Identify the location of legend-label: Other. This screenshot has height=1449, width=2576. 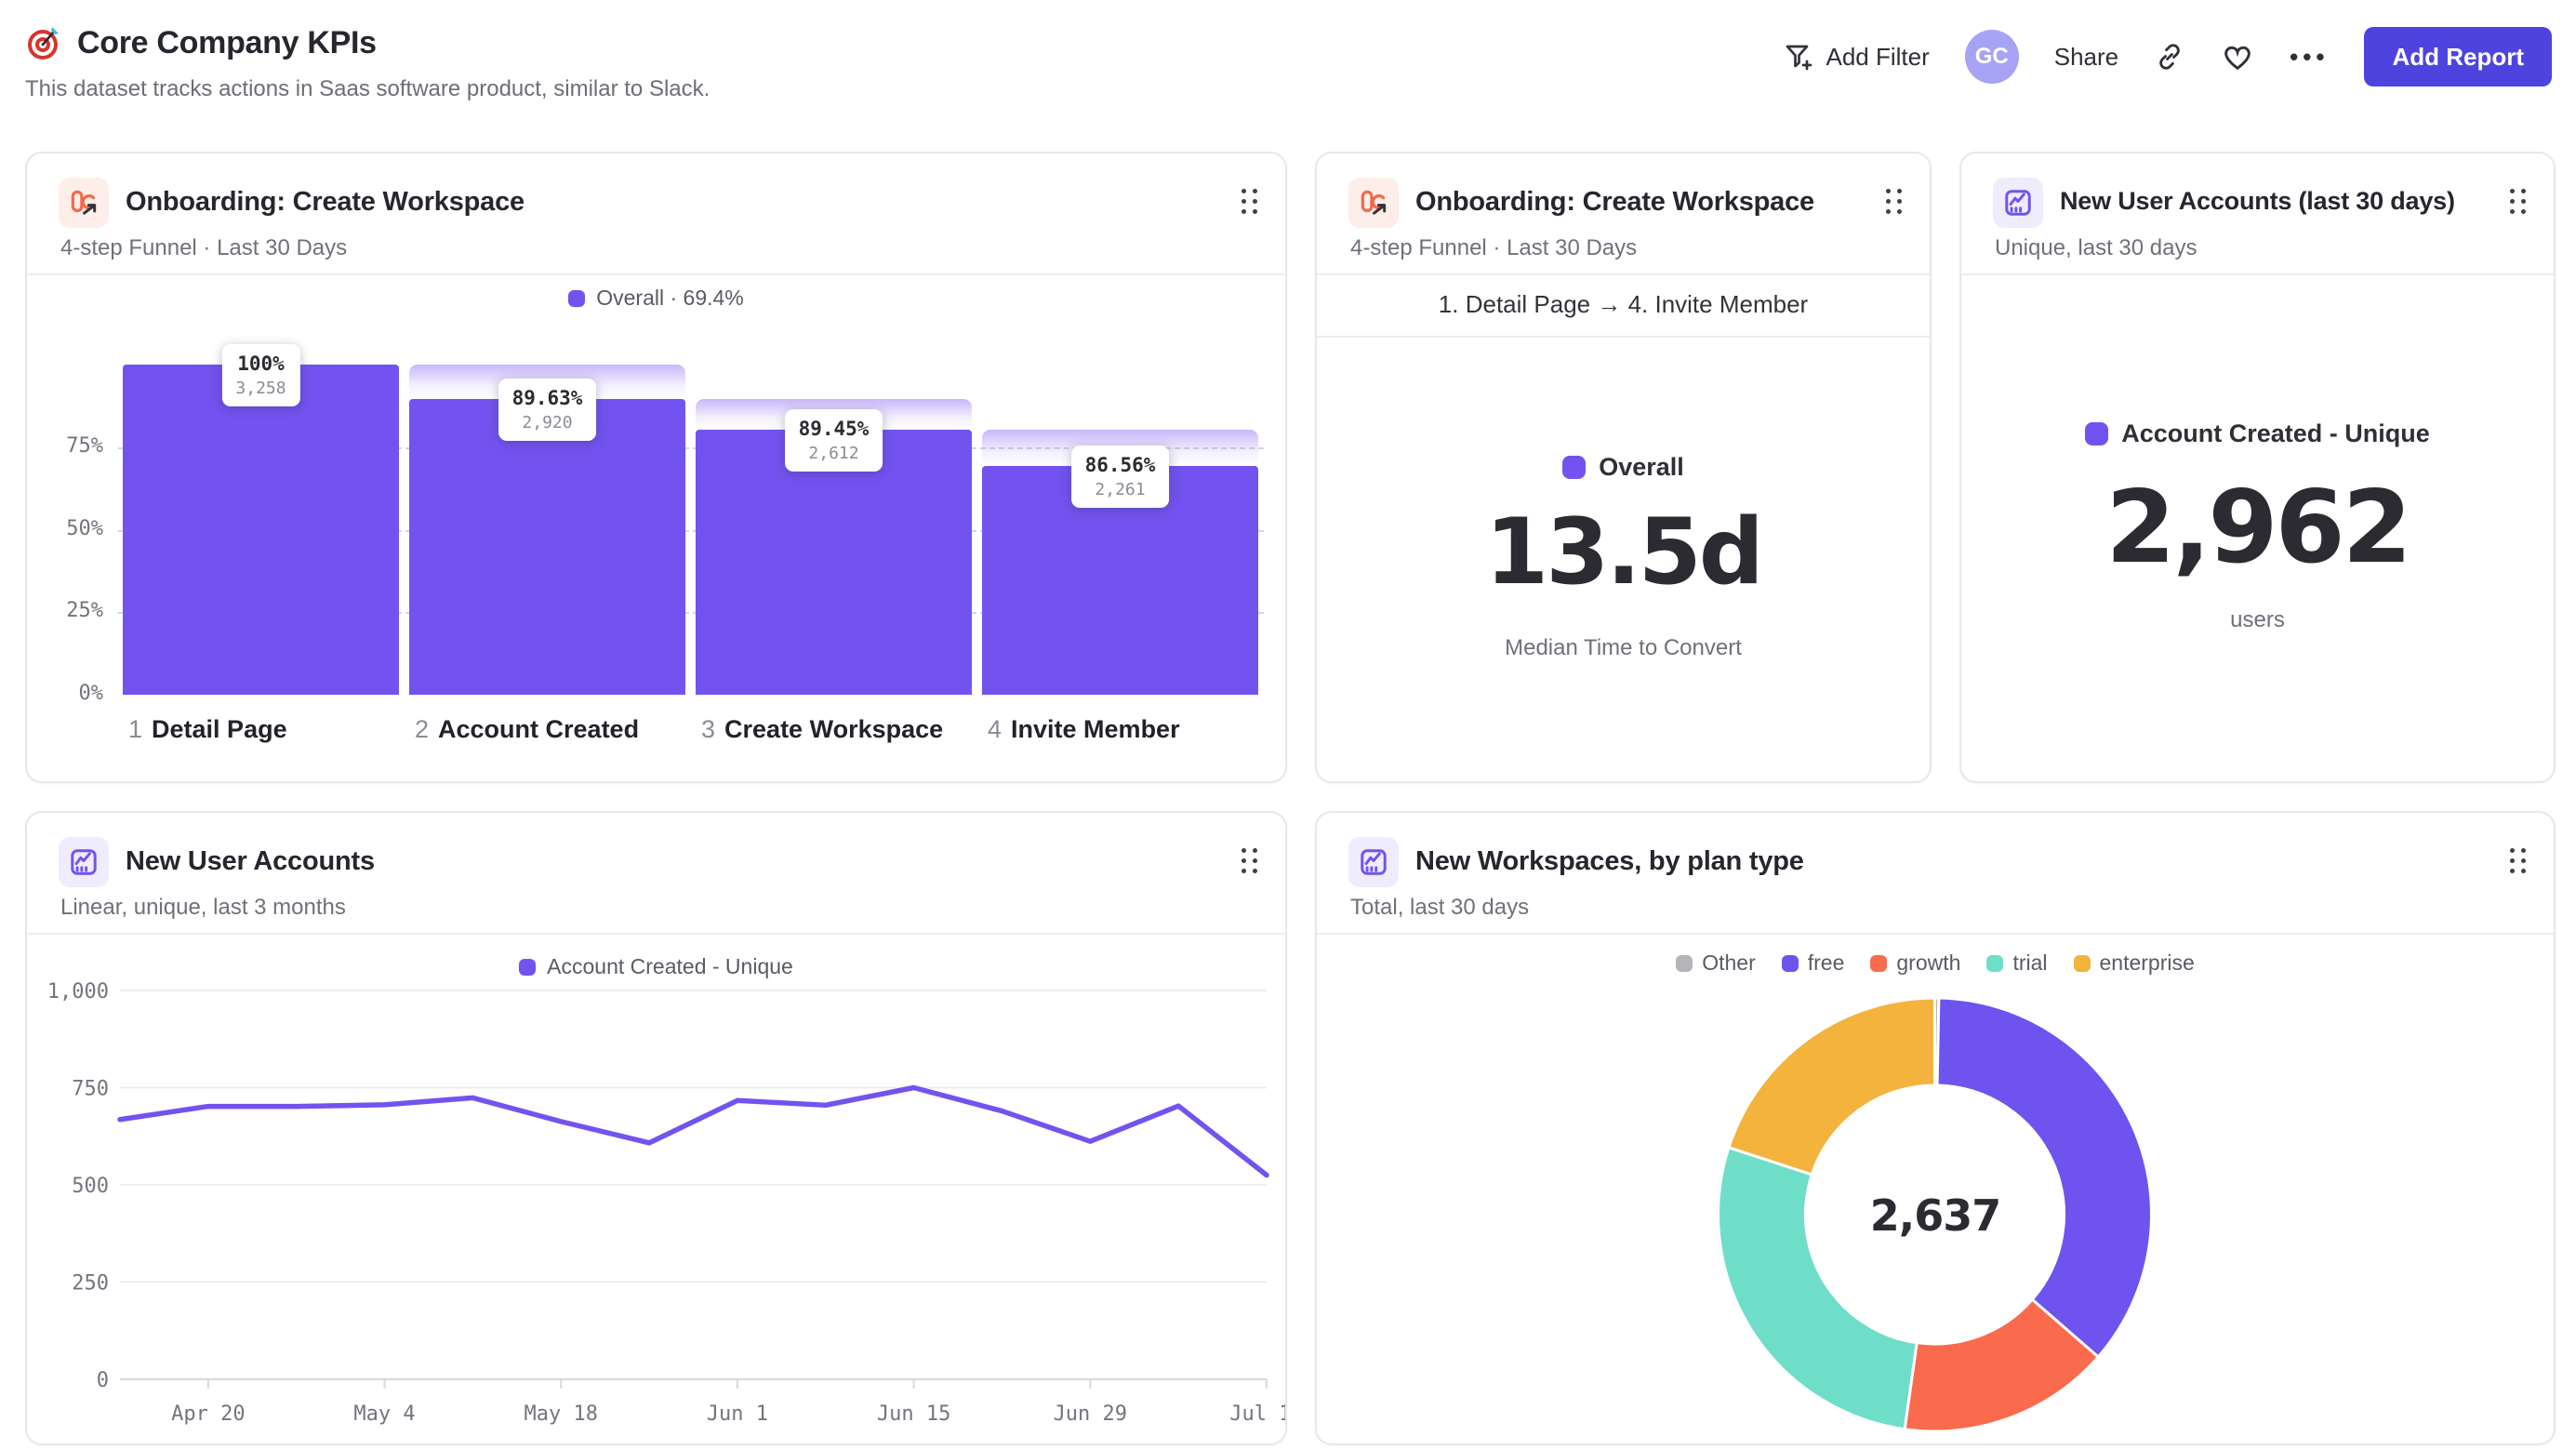
(1729, 962).